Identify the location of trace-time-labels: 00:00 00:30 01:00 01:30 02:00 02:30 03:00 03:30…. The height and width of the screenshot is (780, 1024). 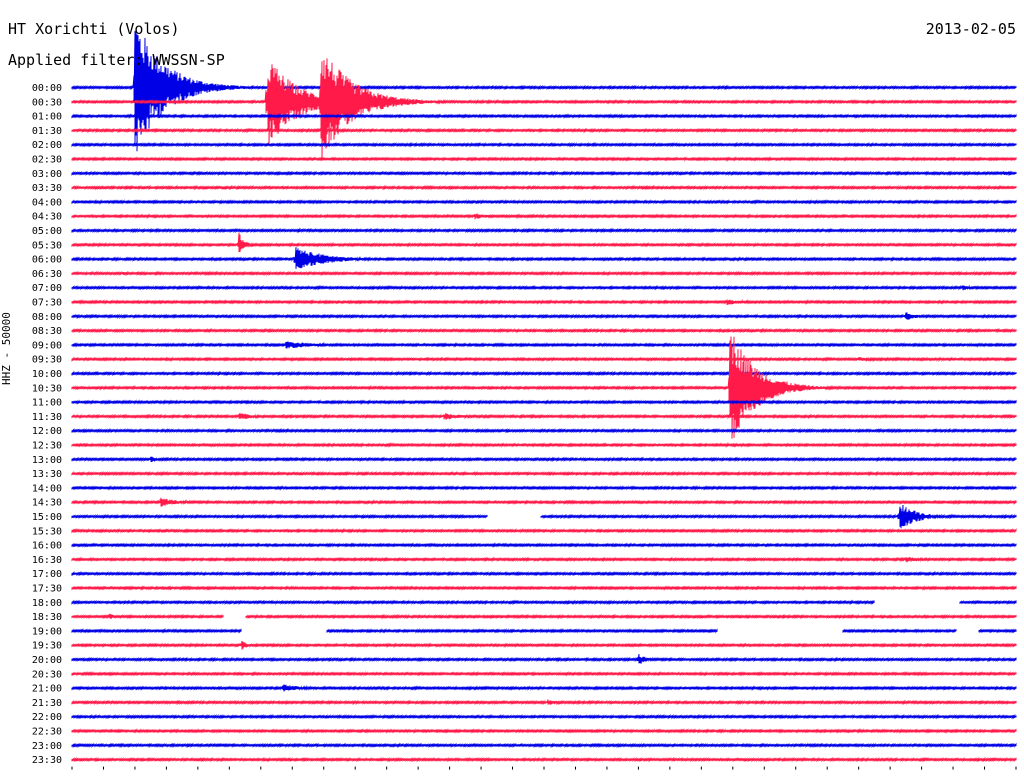
(47, 424).